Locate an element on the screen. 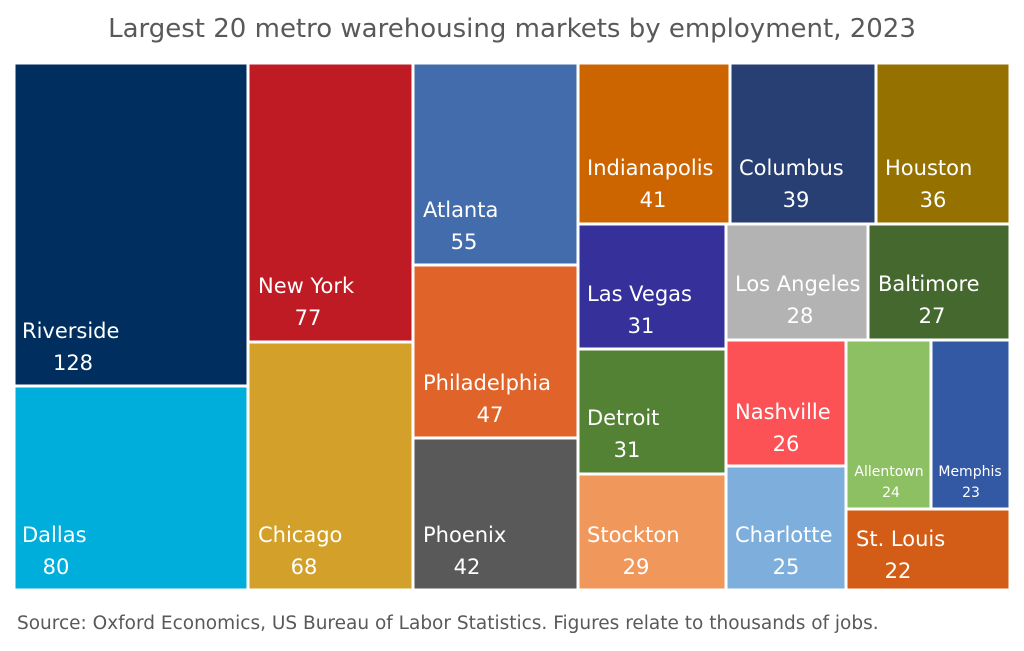  tile-rect-phoenix is located at coordinates (495, 514).